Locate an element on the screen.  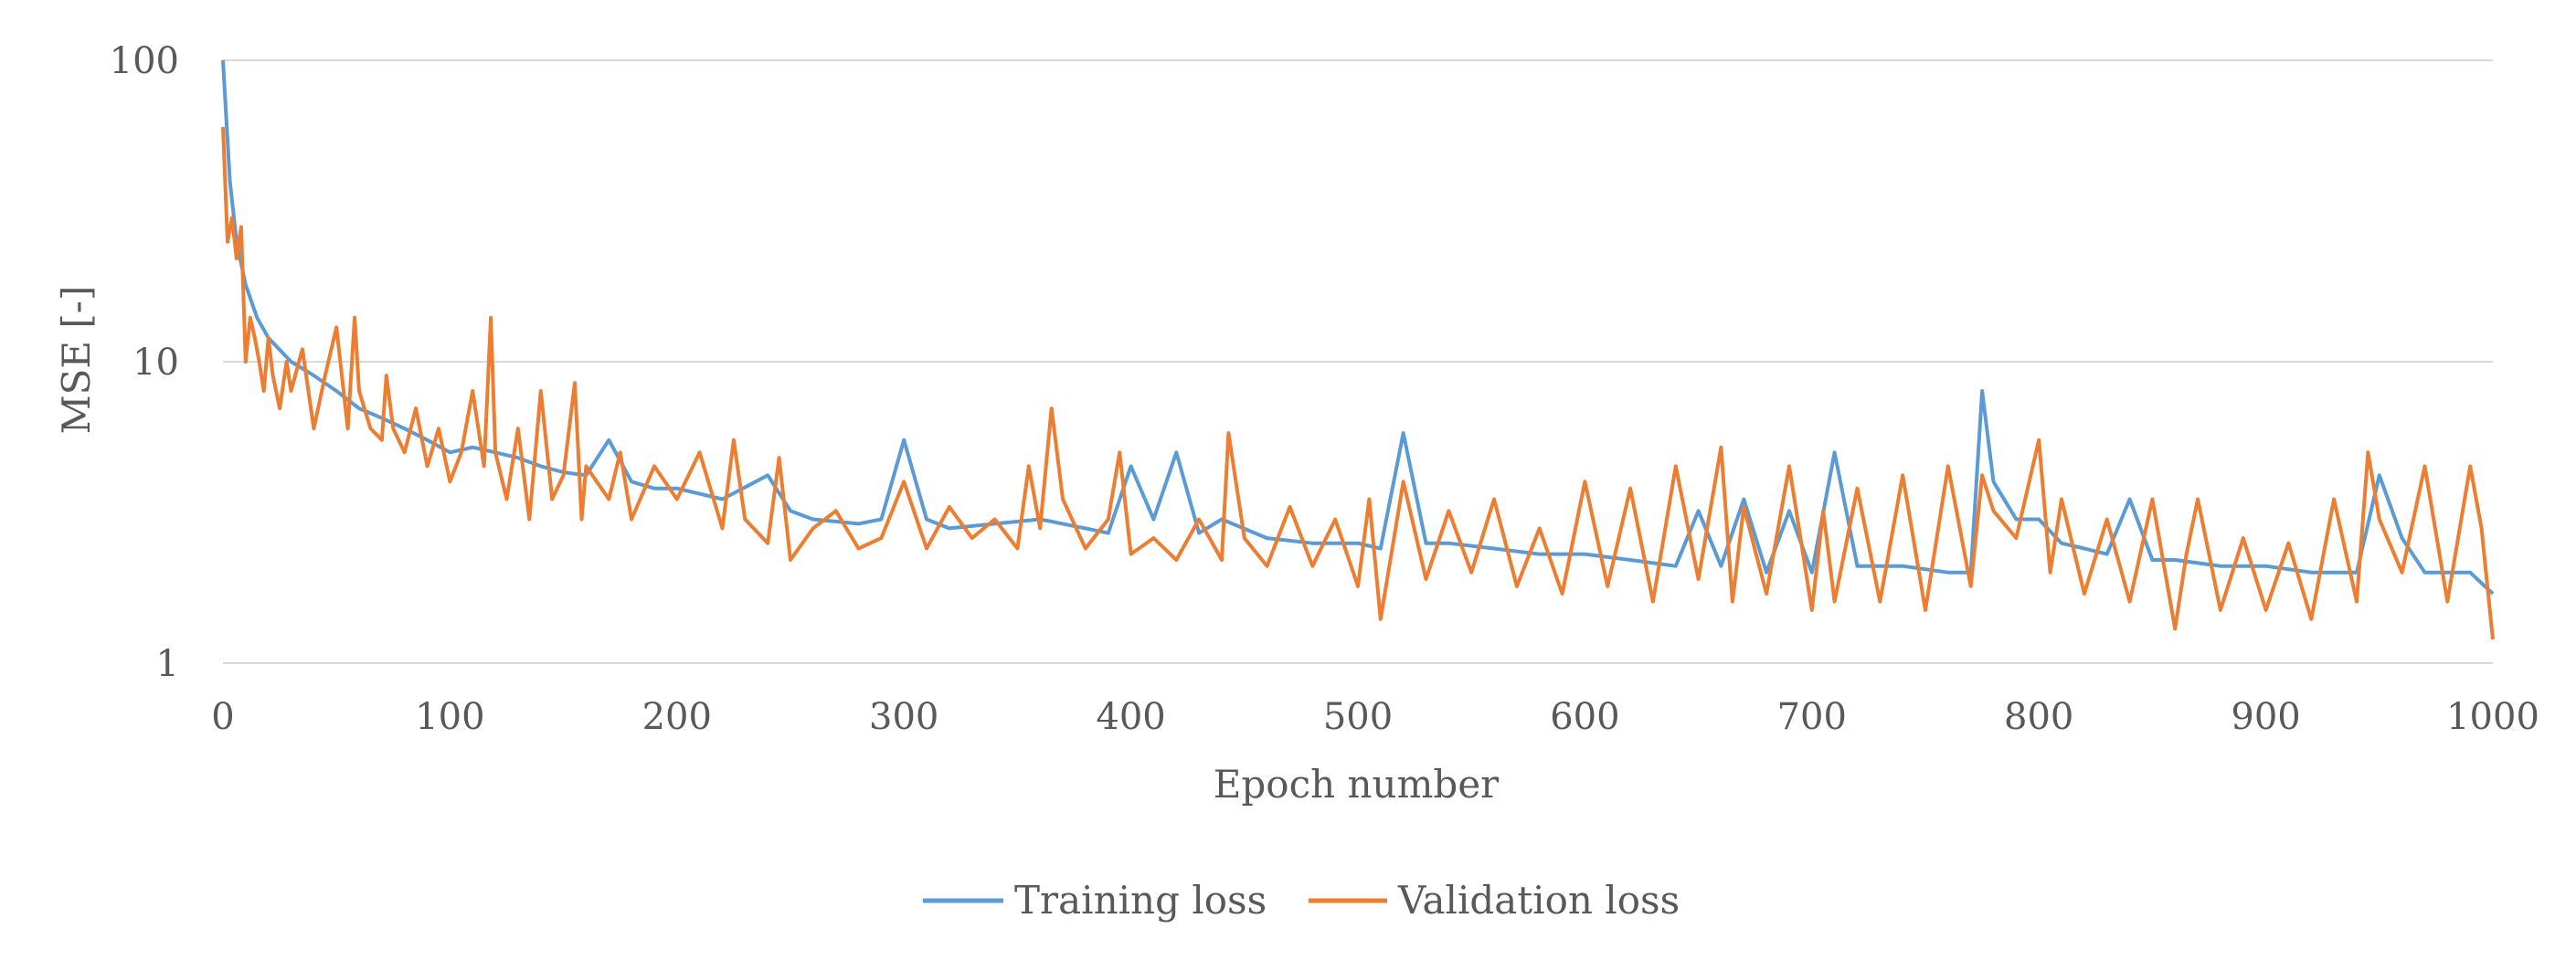
y-axis-title: MSE [-] is located at coordinates (76, 361).